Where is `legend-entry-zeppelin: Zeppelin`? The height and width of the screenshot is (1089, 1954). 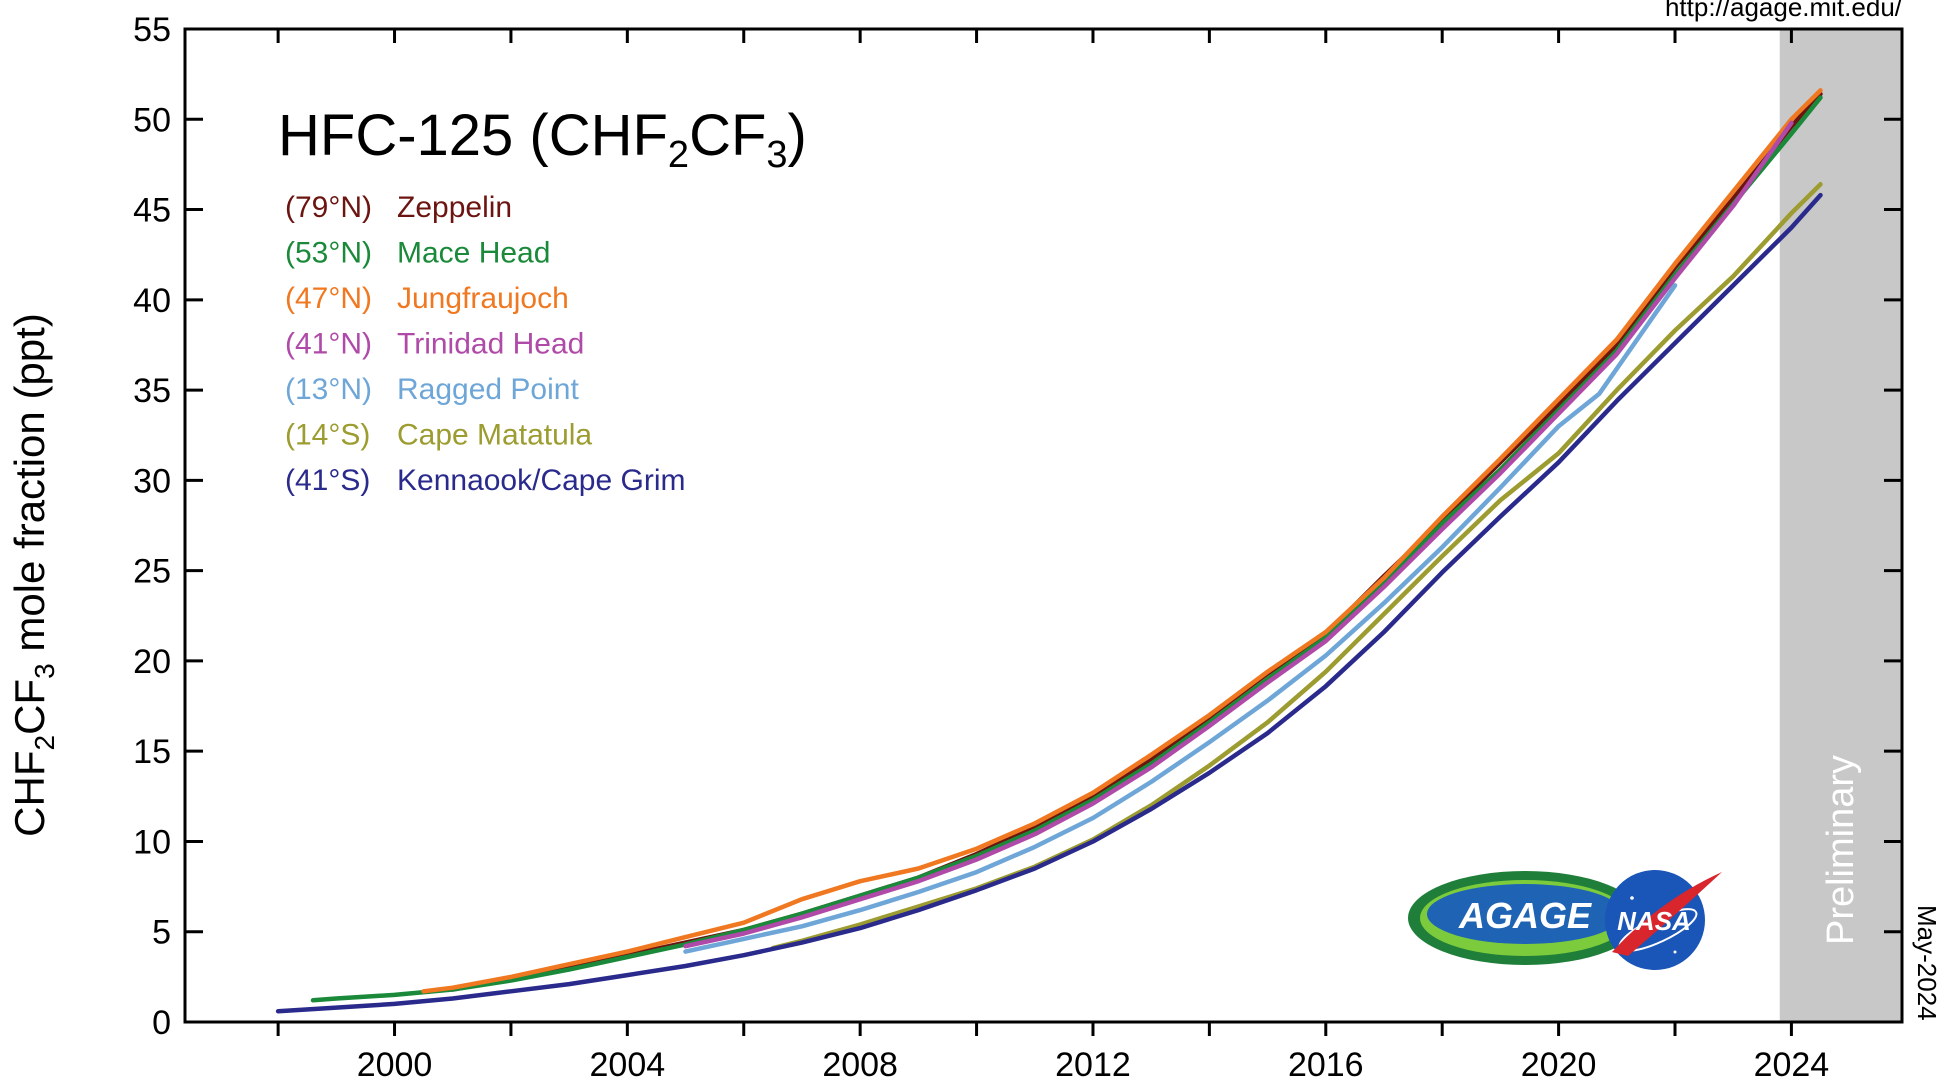 legend-entry-zeppelin: Zeppelin is located at coordinates (454, 207).